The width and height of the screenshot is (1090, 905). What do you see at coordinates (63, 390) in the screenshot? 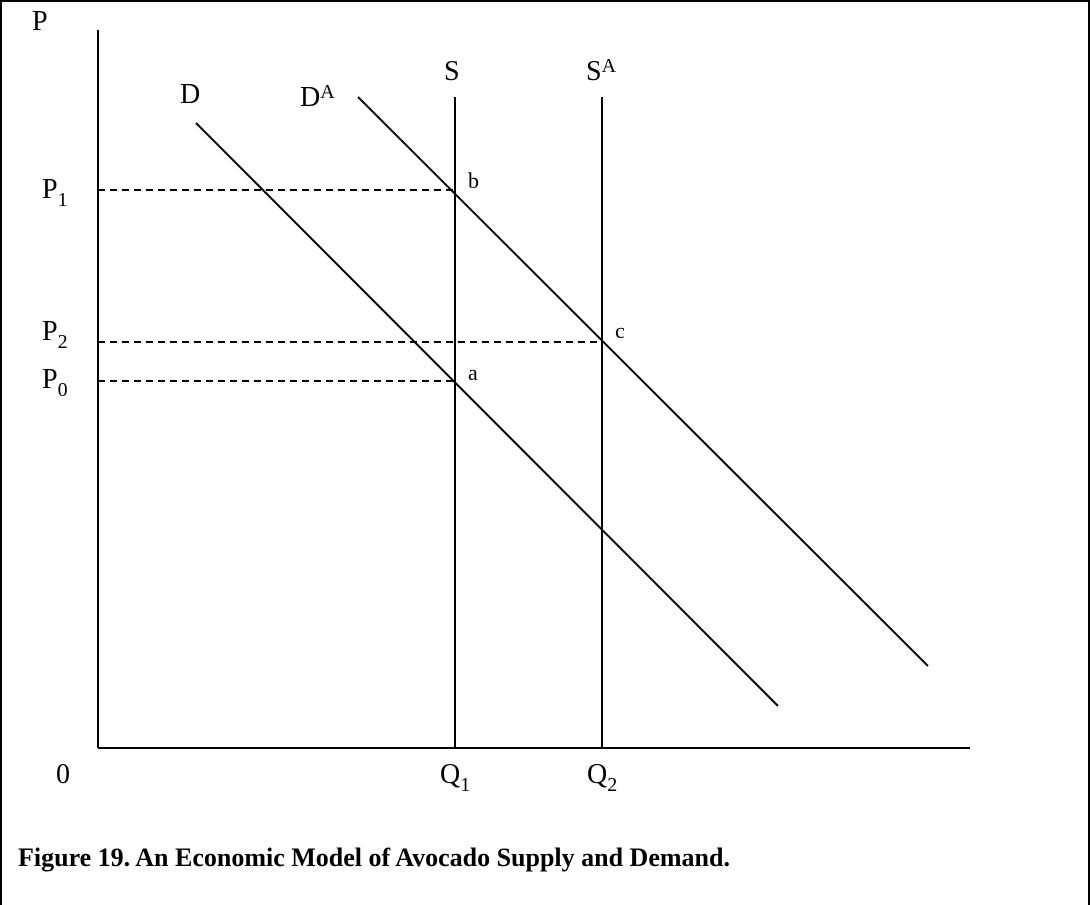
I see `price-sub: 0` at bounding box center [63, 390].